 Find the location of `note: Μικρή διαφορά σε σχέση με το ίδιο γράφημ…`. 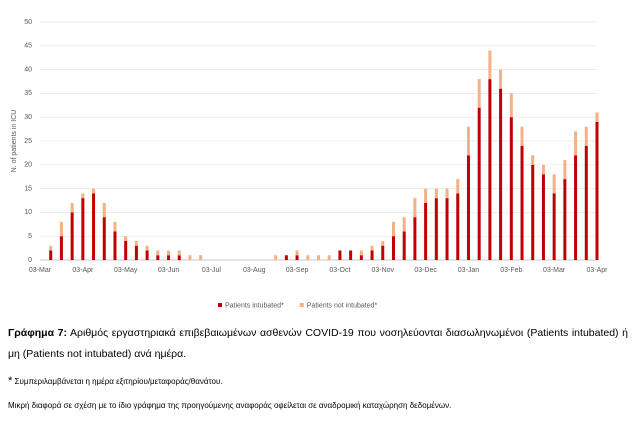

note: Μικρή διαφορά σε σχέση με το ίδιο γράφημ… is located at coordinates (230, 405).